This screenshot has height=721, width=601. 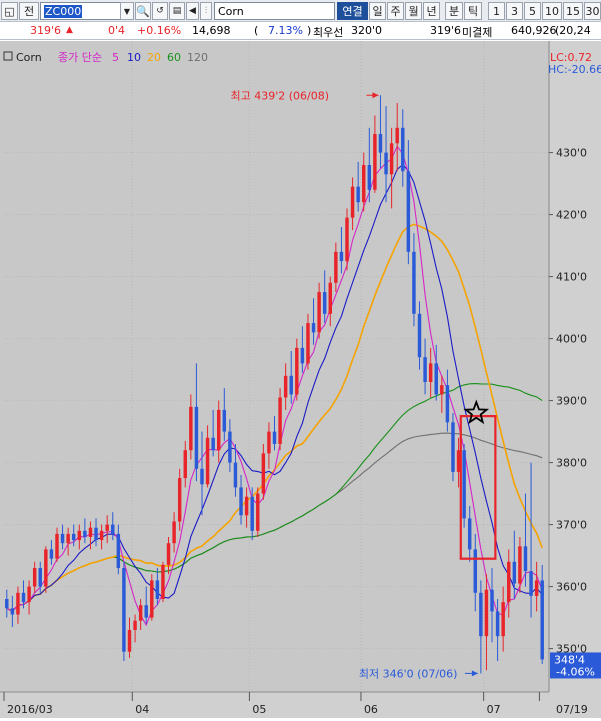 What do you see at coordinates (534, 30) in the screenshot?
I see `open-interest: 640,926` at bounding box center [534, 30].